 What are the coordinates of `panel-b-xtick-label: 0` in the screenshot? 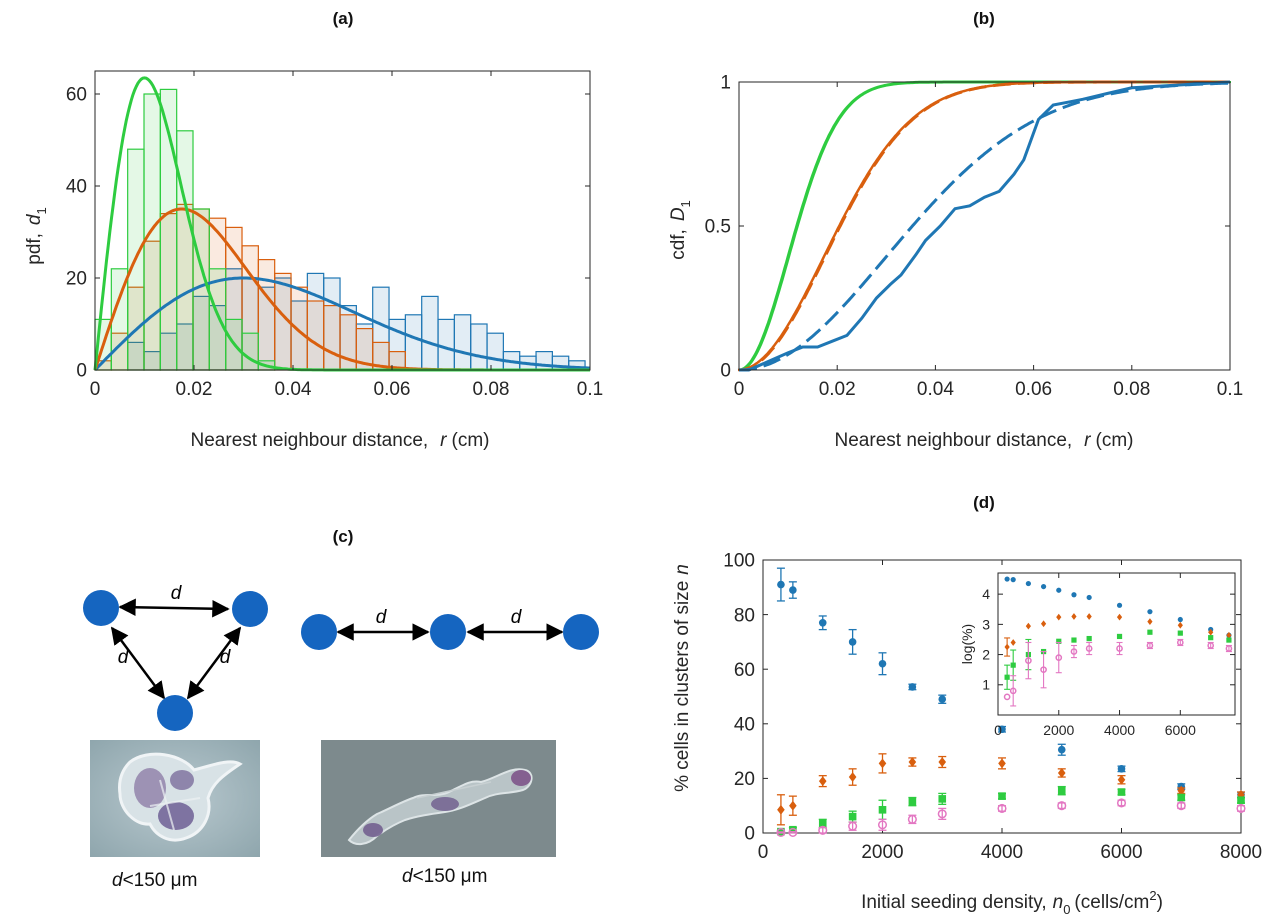 It's located at (739, 389).